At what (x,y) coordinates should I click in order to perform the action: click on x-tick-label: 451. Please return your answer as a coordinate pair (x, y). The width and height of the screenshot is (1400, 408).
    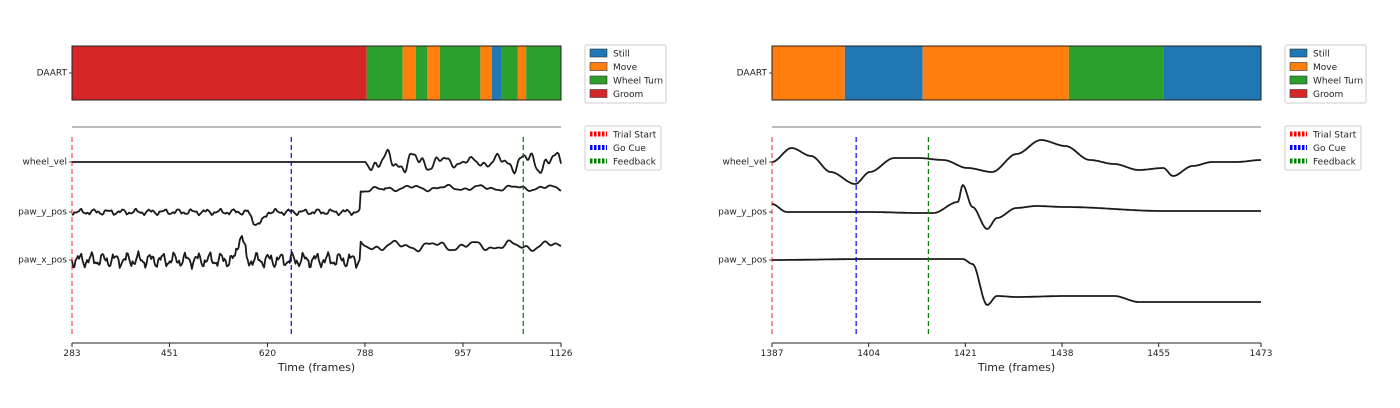
    Looking at the image, I should click on (169, 354).